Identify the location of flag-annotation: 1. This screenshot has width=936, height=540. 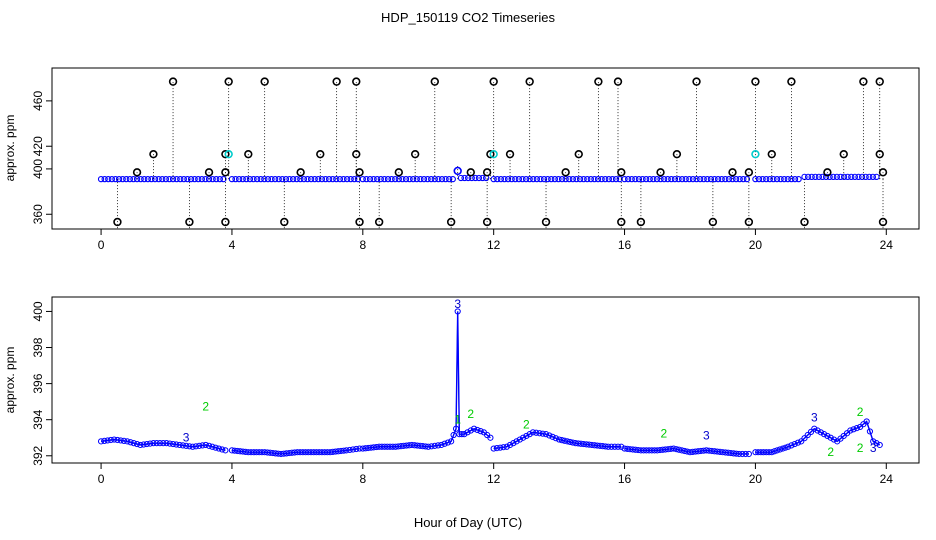
(457, 419).